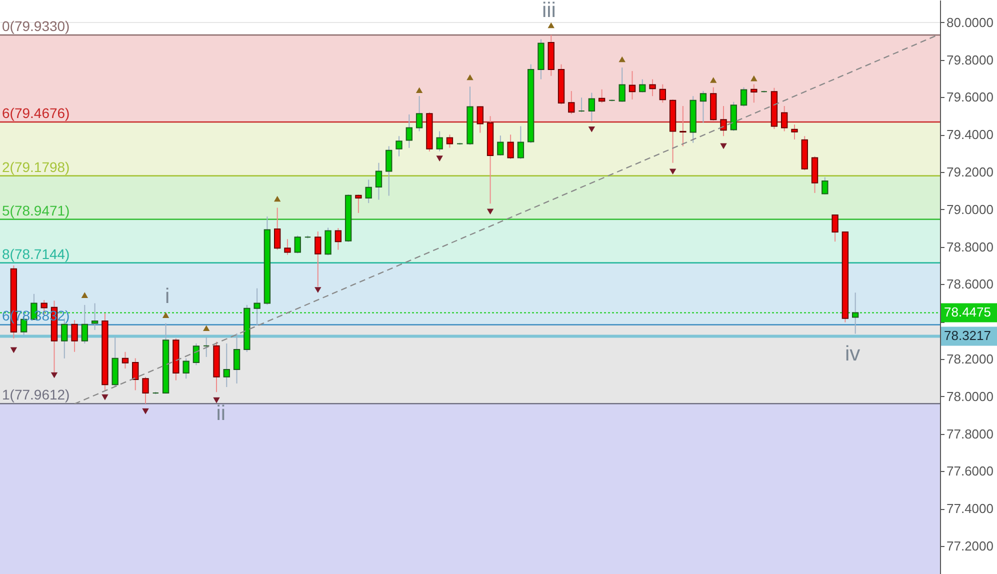 This screenshot has width=997, height=574. I want to click on y-tick-label: 79.6000, so click(970, 97).